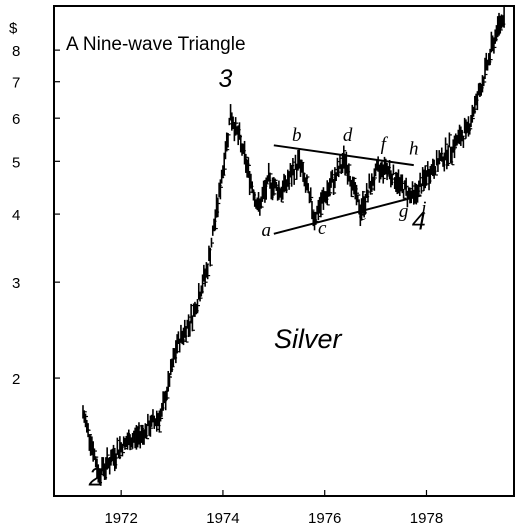  Describe the element at coordinates (324, 518) in the screenshot. I see `x-tick-label: 1976` at that location.